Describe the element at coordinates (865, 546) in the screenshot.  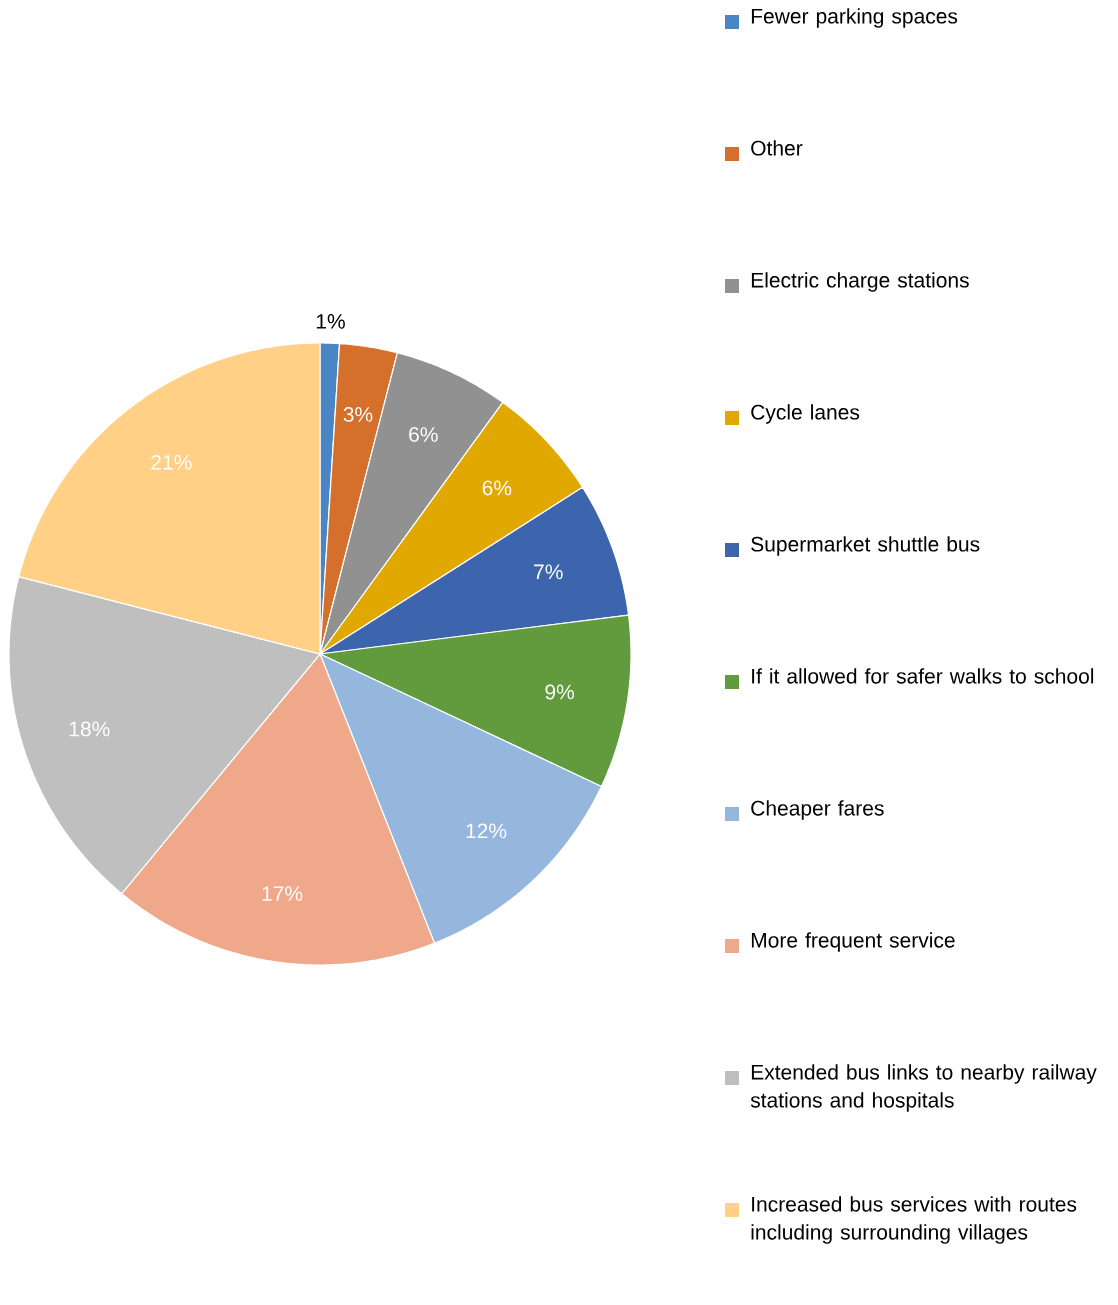
I see `legend-label: Supermarket shuttle bus` at that location.